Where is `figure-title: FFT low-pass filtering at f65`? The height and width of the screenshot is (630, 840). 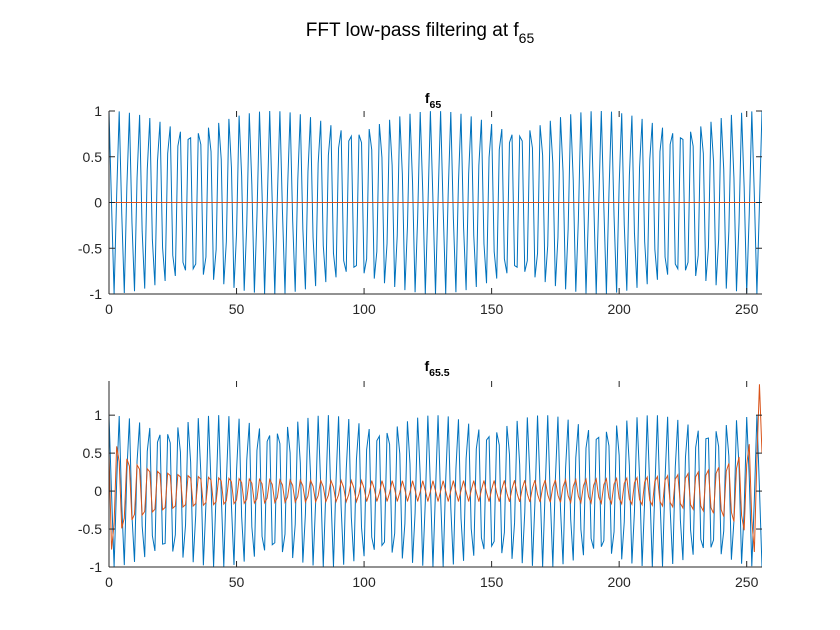 figure-title: FFT low-pass filtering at f65 is located at coordinates (420, 33).